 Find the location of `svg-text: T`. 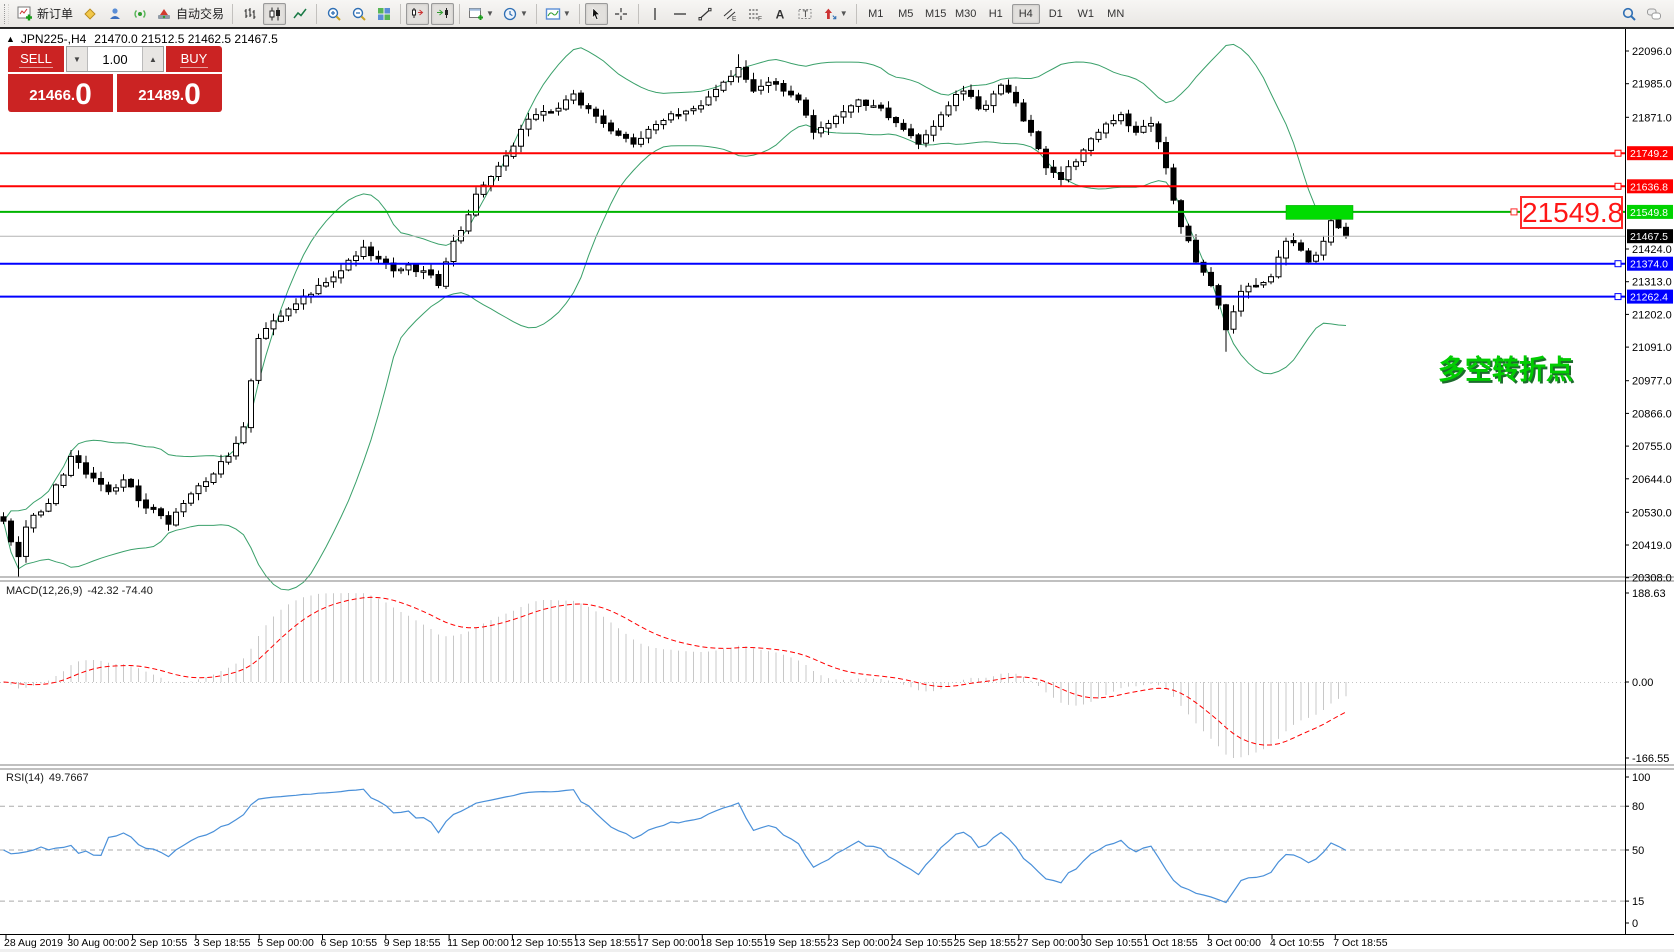

svg-text: T is located at coordinates (806, 14).